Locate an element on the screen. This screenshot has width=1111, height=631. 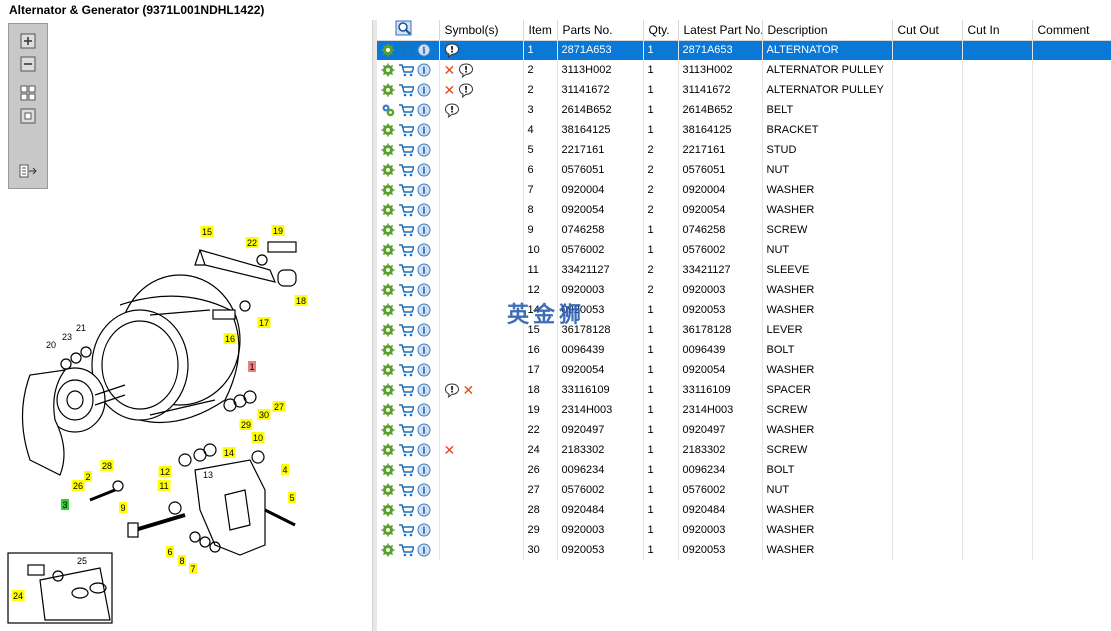
callout-label: 28 is located at coordinates (107, 466).